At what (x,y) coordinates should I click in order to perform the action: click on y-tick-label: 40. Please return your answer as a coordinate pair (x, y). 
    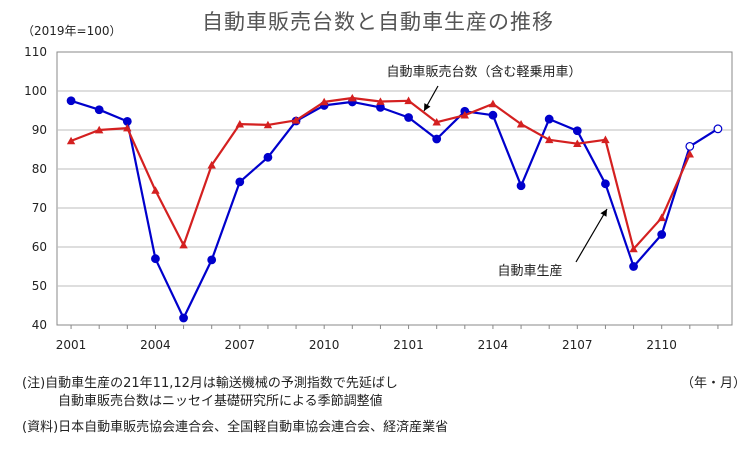
    Looking at the image, I should click on (39, 325).